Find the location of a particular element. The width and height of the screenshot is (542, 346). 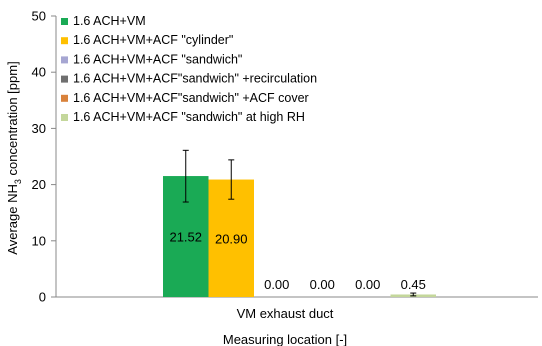

x-tick-label: VM exhaust duct is located at coordinates (285, 313).